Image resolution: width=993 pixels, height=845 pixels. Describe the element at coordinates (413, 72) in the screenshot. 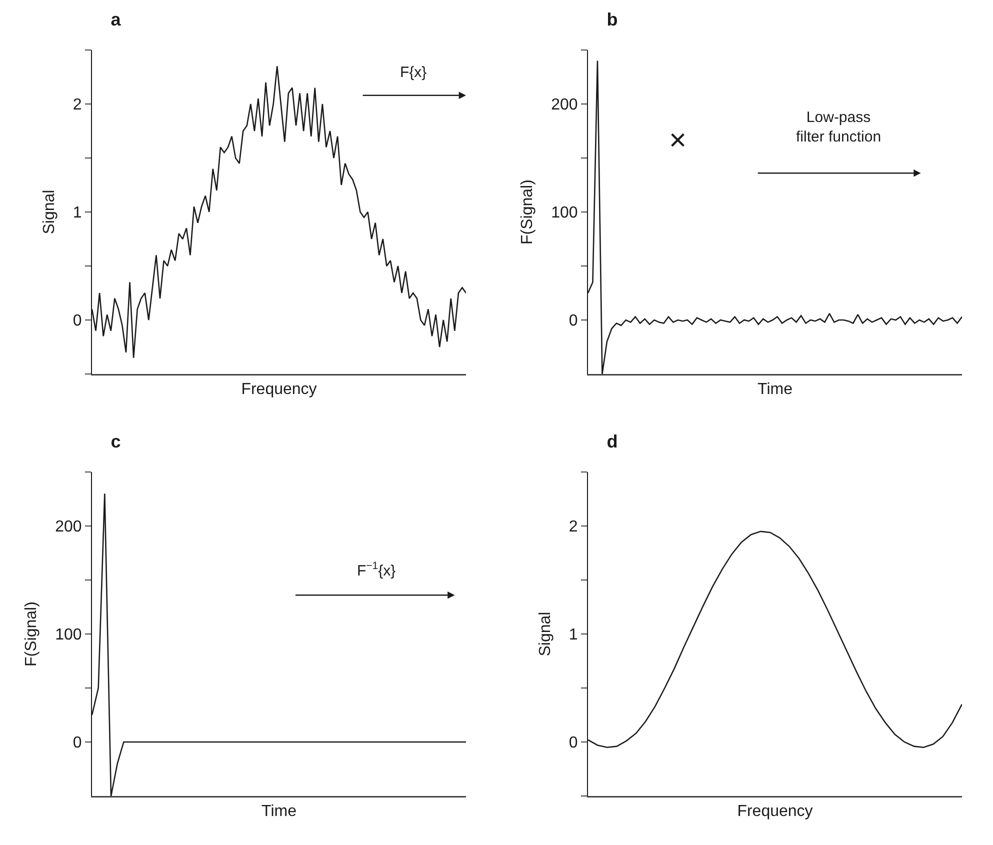

I see `annotation: F{x}` at that location.